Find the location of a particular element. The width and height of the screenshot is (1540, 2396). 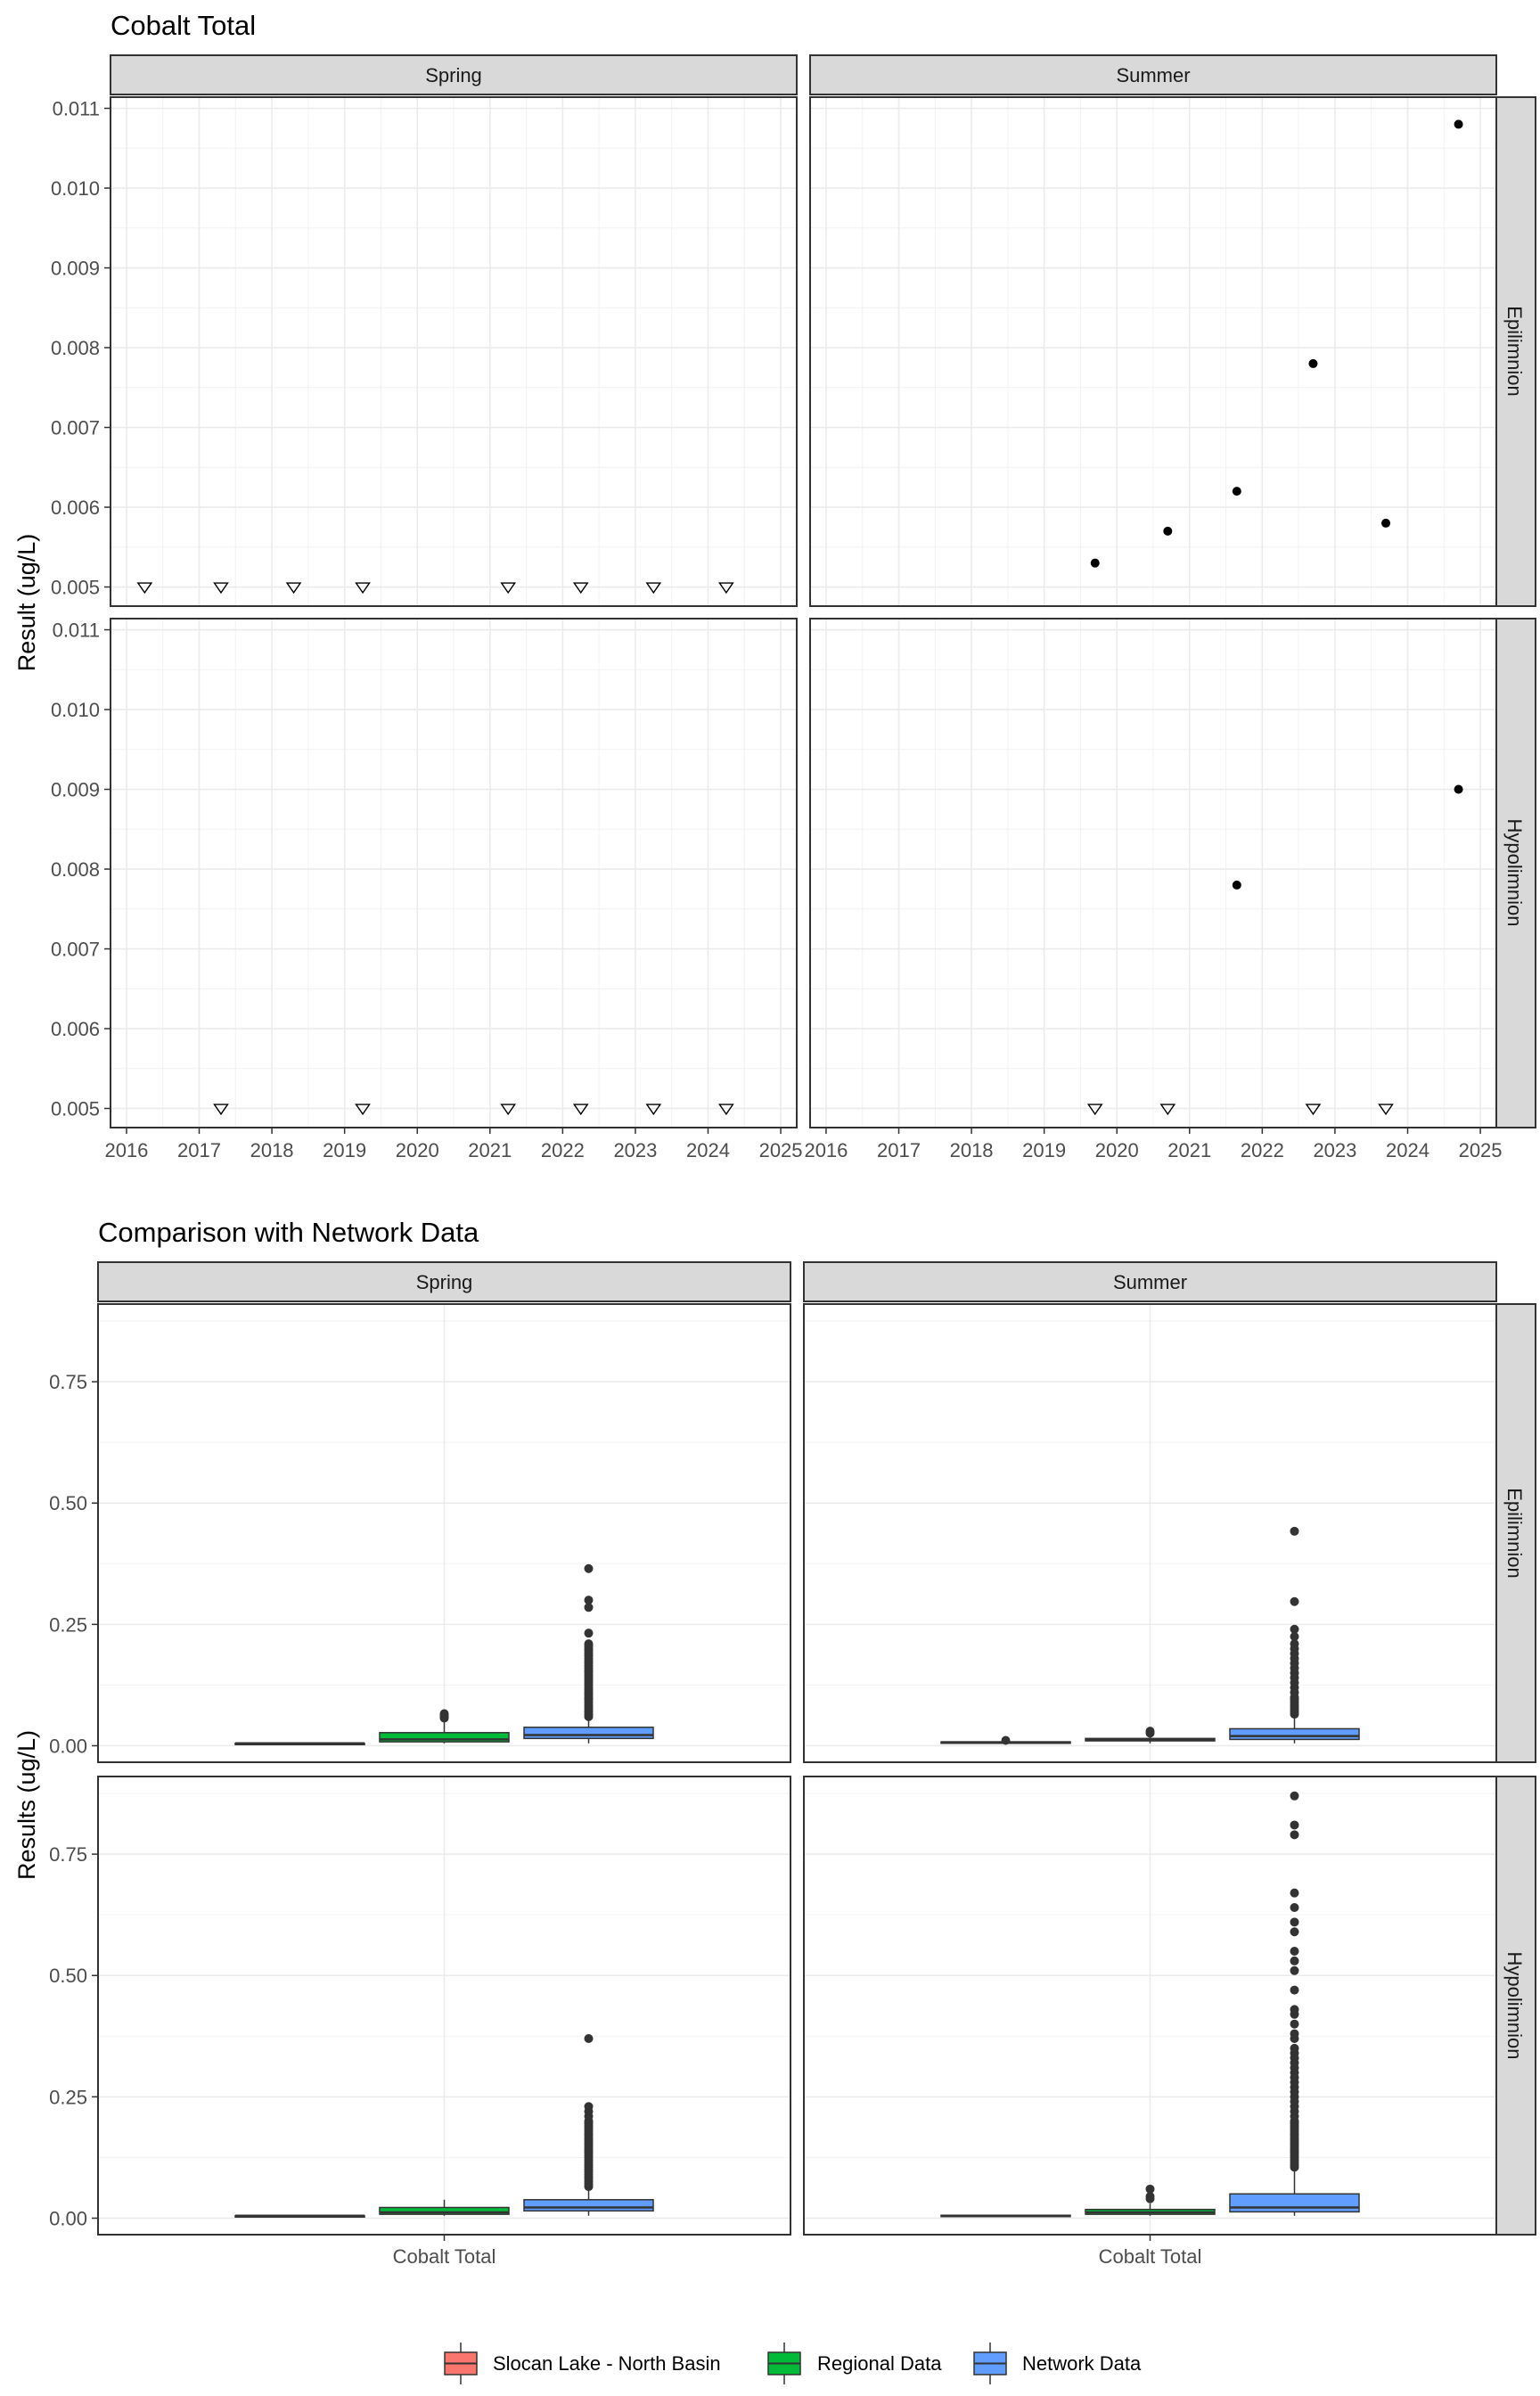

panel-summer-hypolimnion: 2016 2017 2018 2019 2020 2021 2022 2023 2024 2025 is located at coordinates (1153, 889).